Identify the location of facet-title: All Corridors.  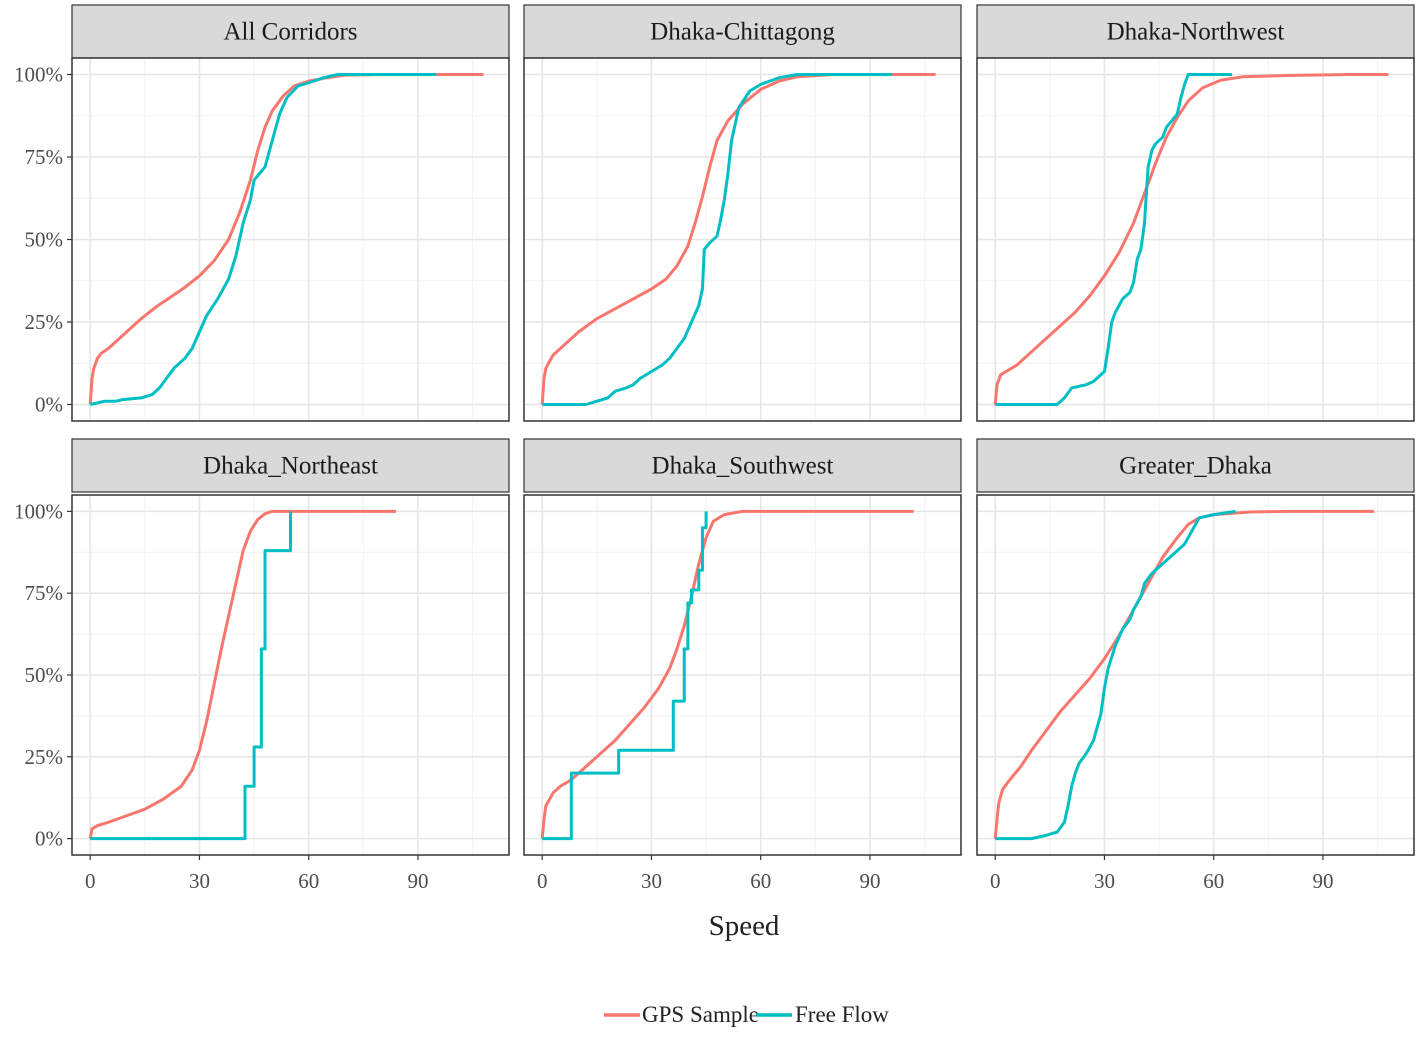
(290, 32).